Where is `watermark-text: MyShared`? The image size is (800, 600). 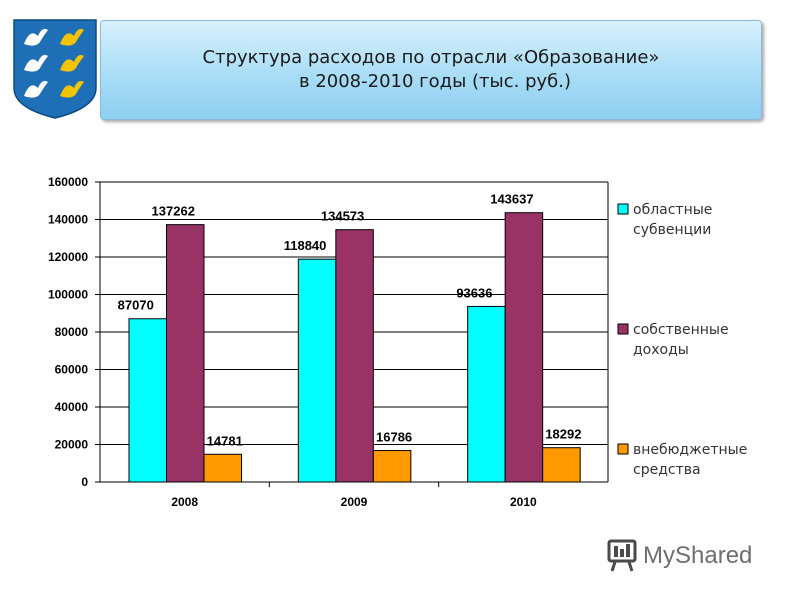 watermark-text: MyShared is located at coordinates (697, 555).